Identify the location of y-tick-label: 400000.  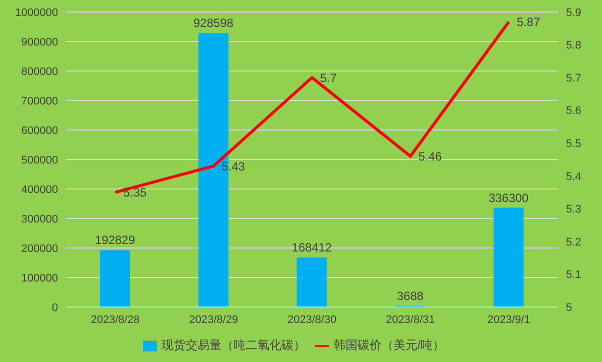
(39, 190).